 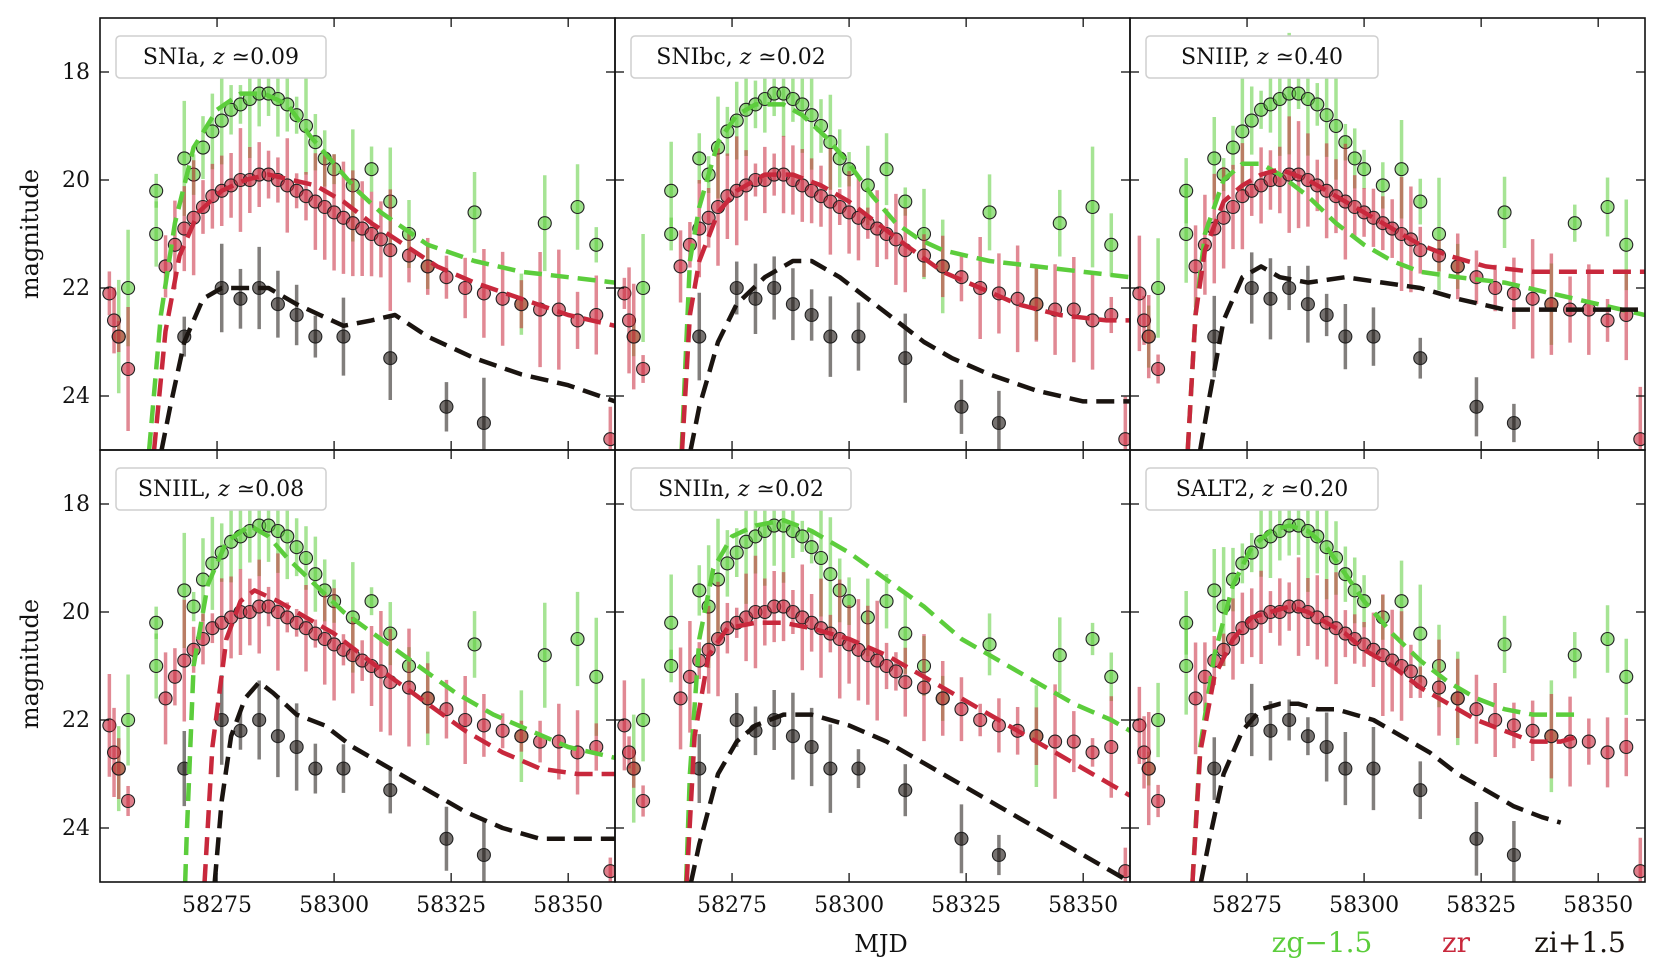 What do you see at coordinates (267, 489) in the screenshot?
I see `redshift-value: ≃0.08` at bounding box center [267, 489].